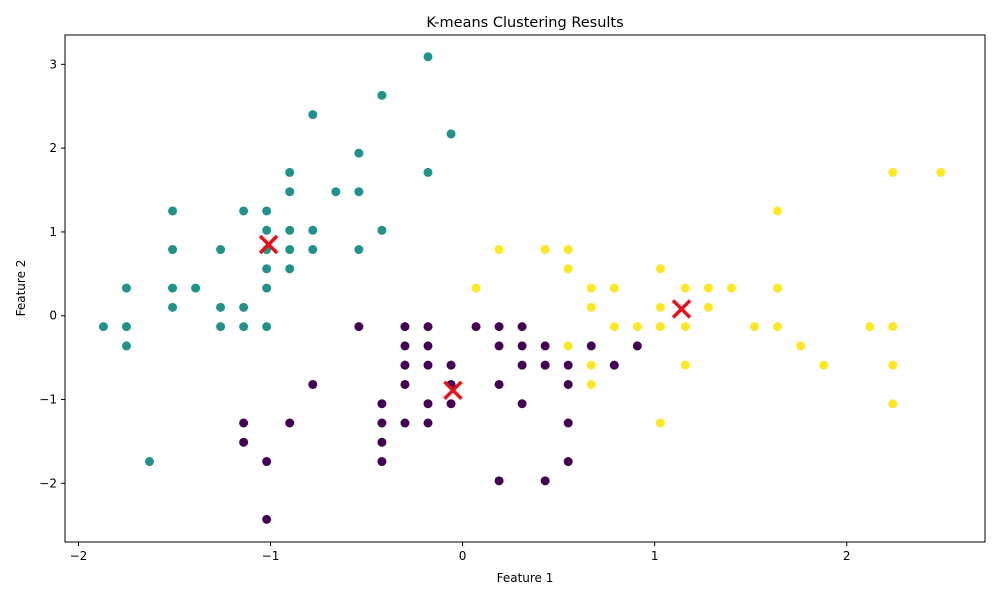 Image resolution: width=1000 pixels, height=600 pixels. Describe the element at coordinates (847, 556) in the screenshot. I see `x-tick-label: 2` at that location.